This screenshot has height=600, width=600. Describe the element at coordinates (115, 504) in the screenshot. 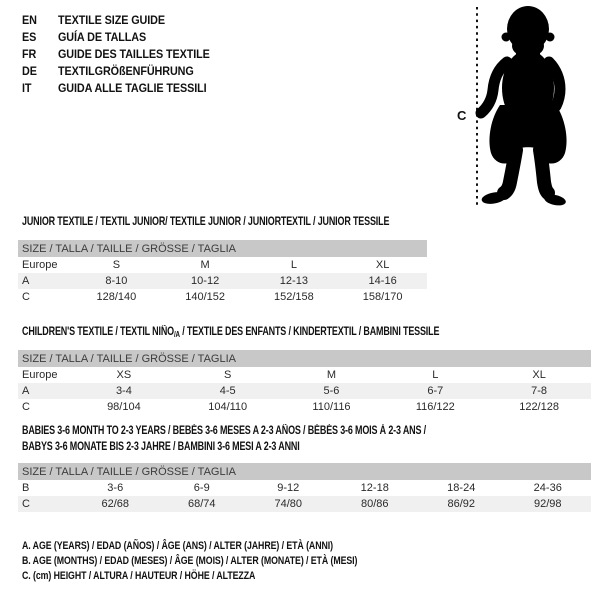

I see `table-cell: 62/68` at that location.